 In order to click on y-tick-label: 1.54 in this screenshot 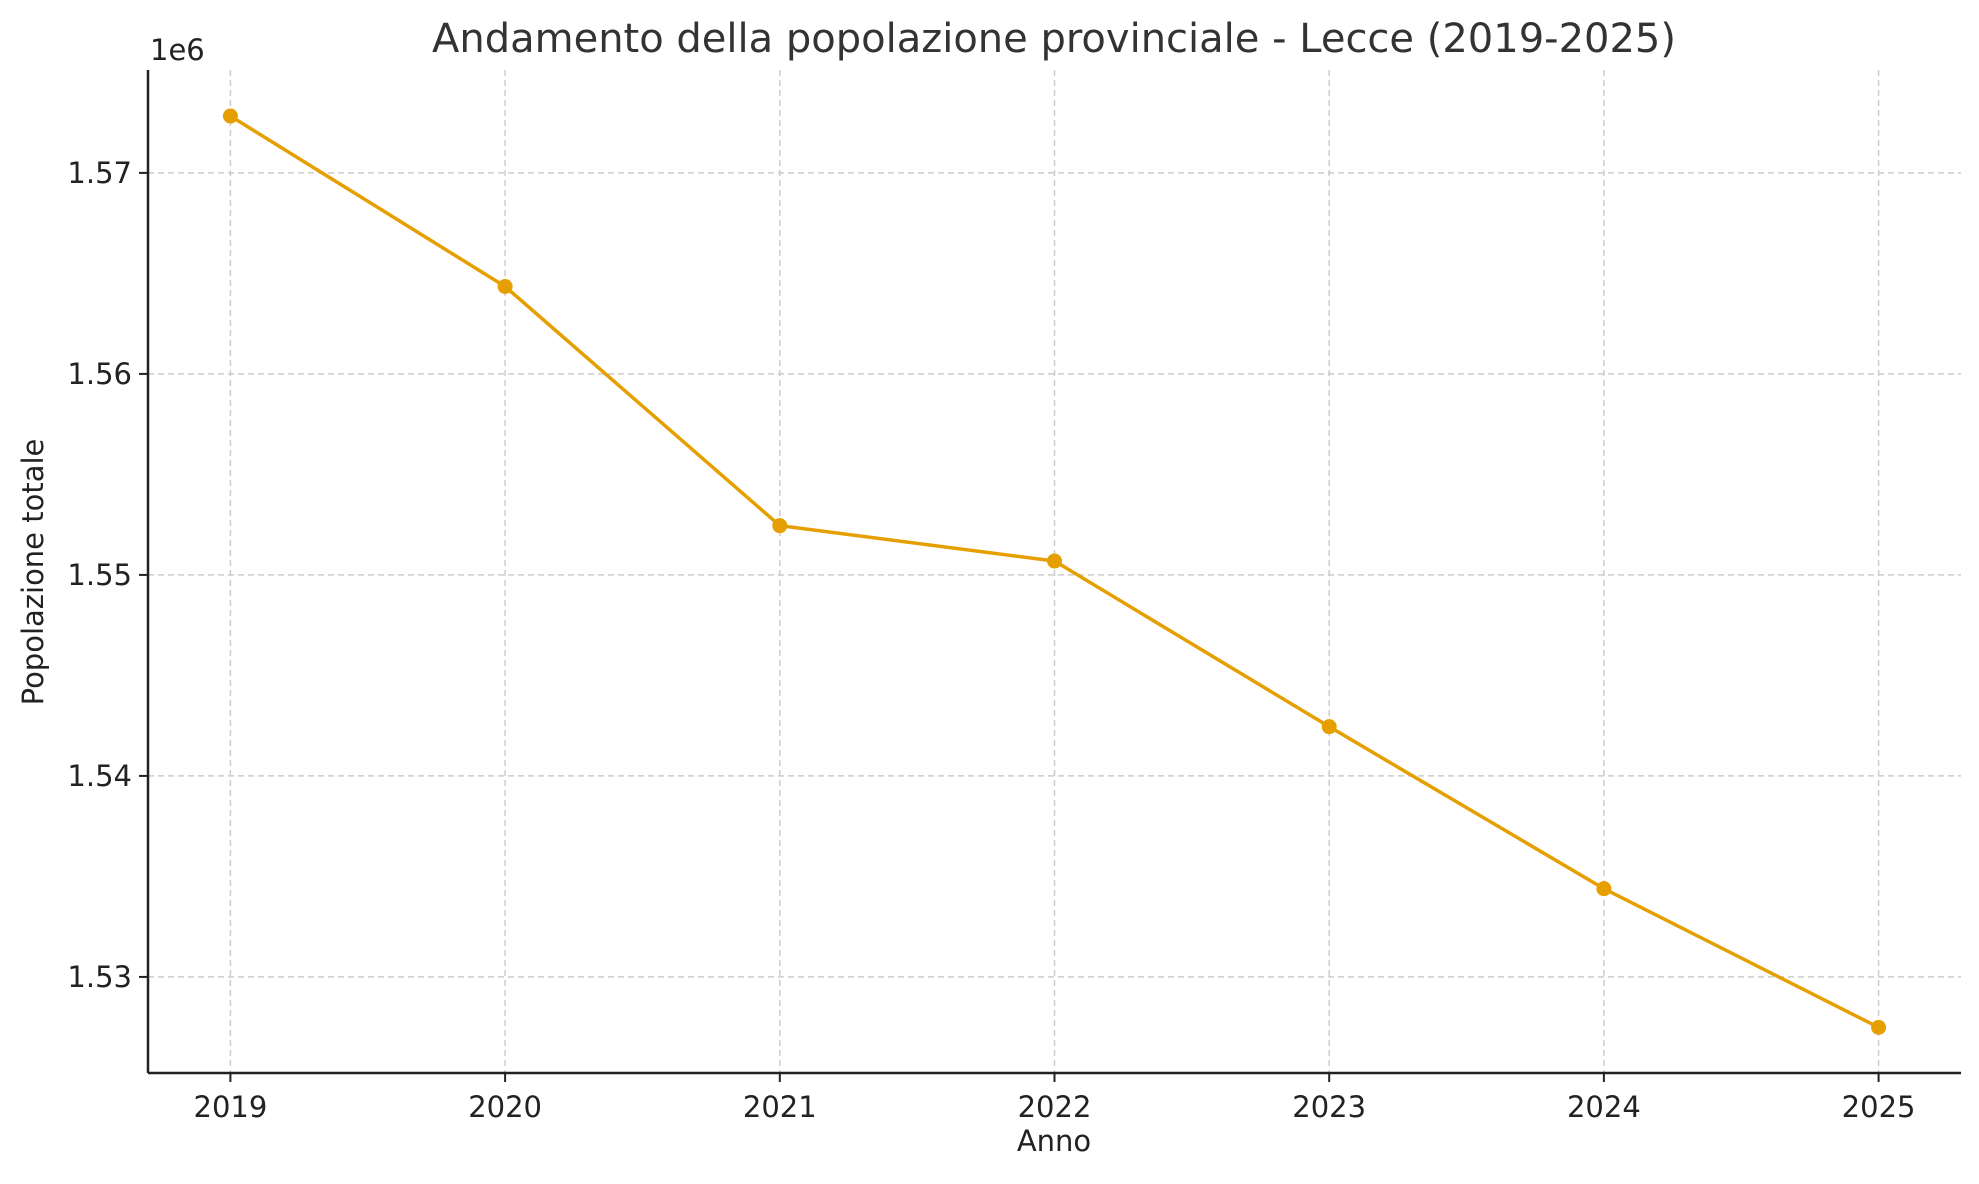, I will do `click(99, 776)`.